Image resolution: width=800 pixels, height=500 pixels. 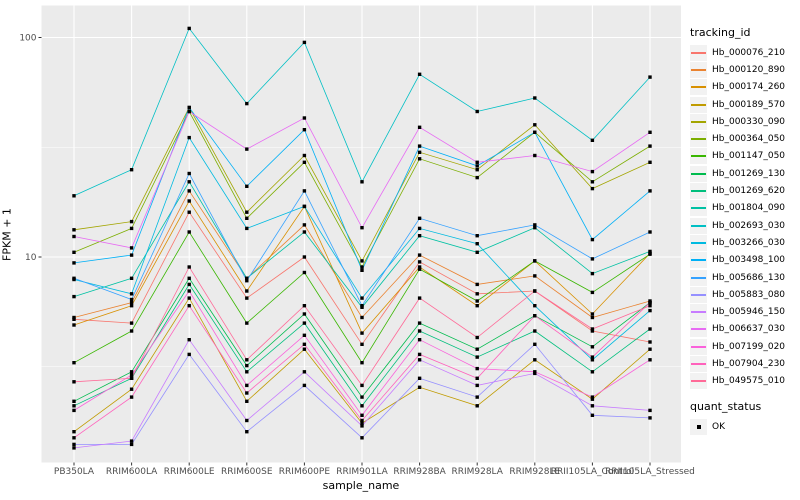 I want to click on legend-item-label: Hb_049575_010, so click(x=749, y=381).